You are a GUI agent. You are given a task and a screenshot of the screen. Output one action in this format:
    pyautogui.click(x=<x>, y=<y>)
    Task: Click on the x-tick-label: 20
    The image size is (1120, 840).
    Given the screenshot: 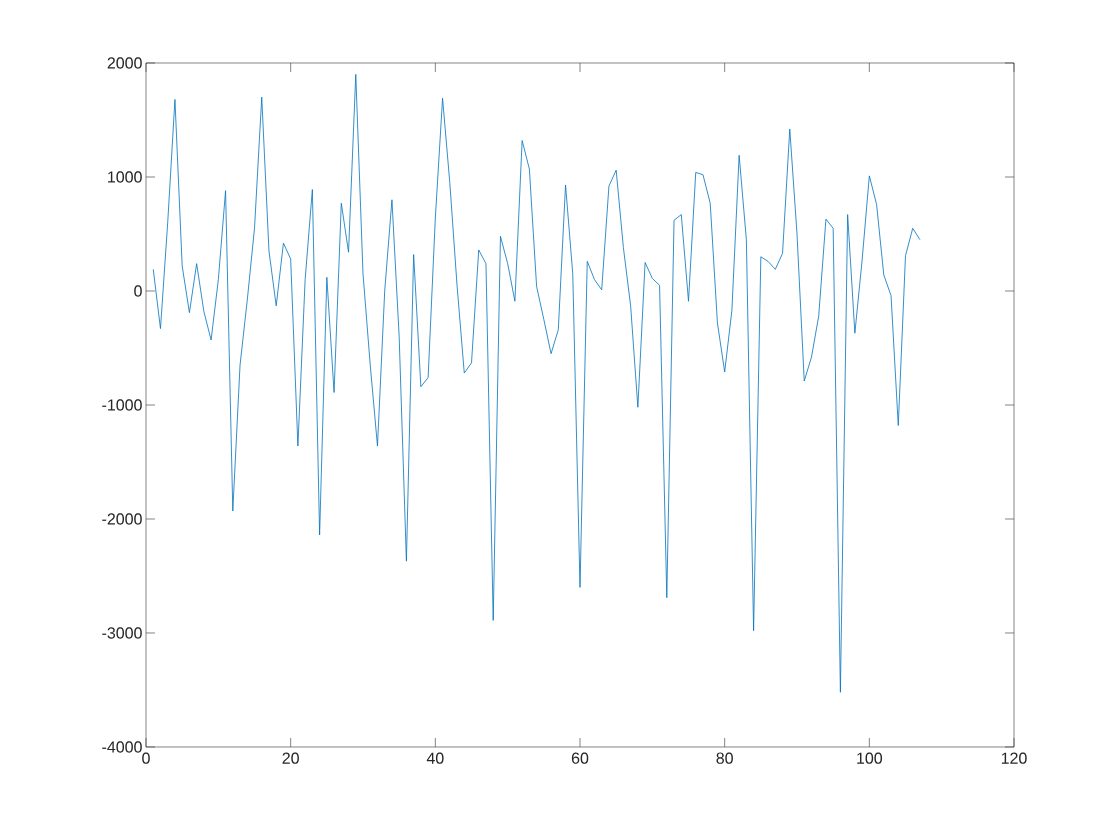 What is the action you would take?
    pyautogui.click(x=290, y=758)
    